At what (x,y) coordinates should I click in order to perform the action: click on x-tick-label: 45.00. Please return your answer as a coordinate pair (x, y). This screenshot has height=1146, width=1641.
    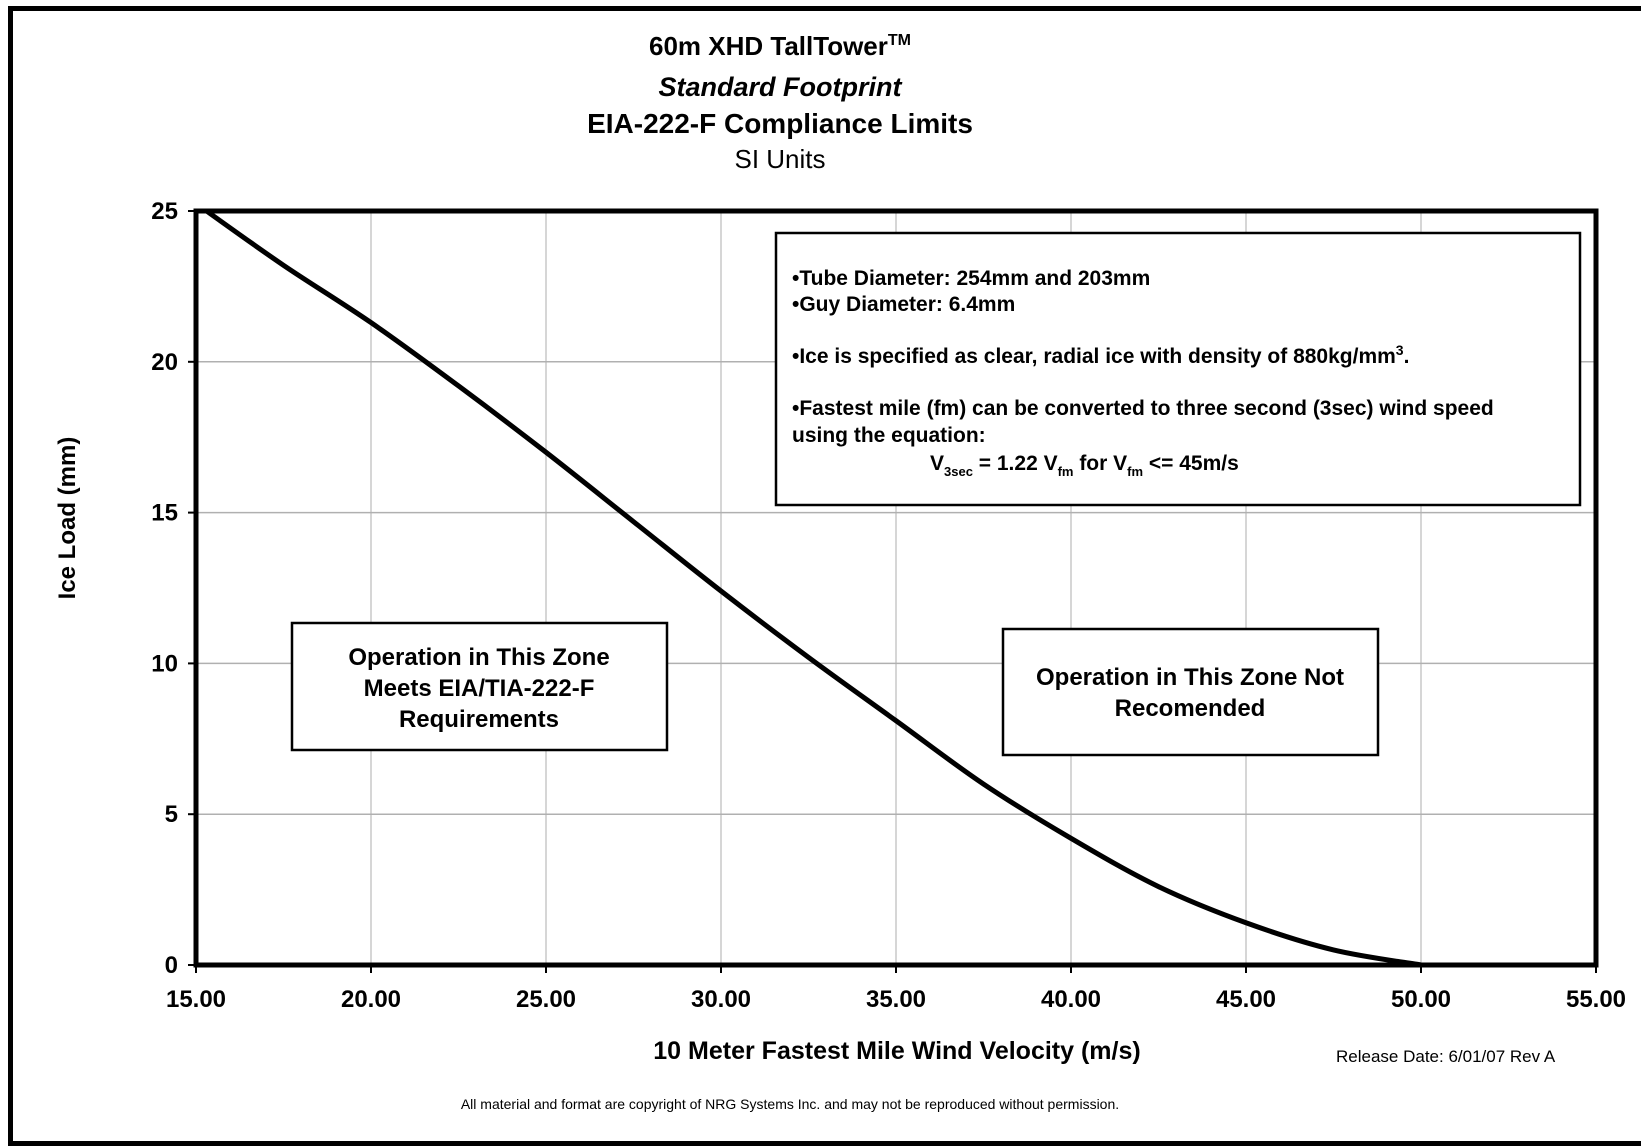
    Looking at the image, I should click on (1246, 999).